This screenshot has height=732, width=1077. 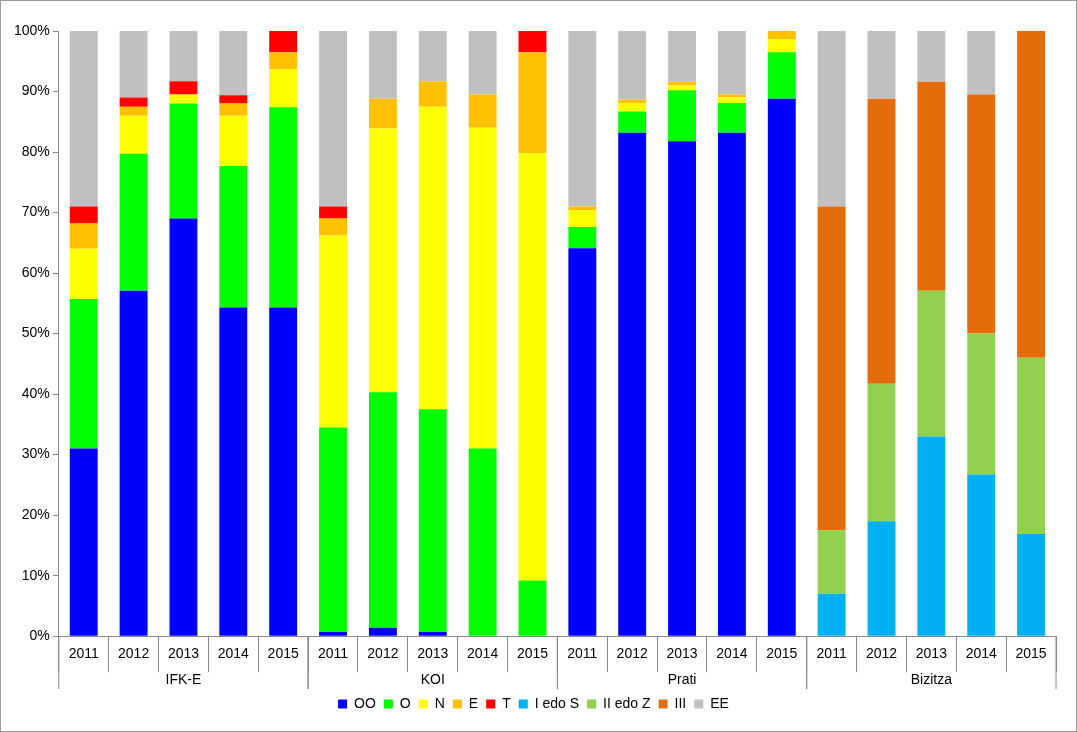 I want to click on legend-label: II edo Z, so click(x=627, y=702).